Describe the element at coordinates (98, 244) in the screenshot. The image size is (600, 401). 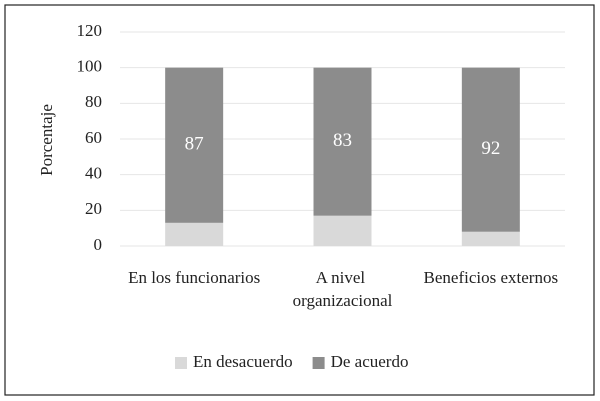
I see `y-tick-label: 0` at that location.